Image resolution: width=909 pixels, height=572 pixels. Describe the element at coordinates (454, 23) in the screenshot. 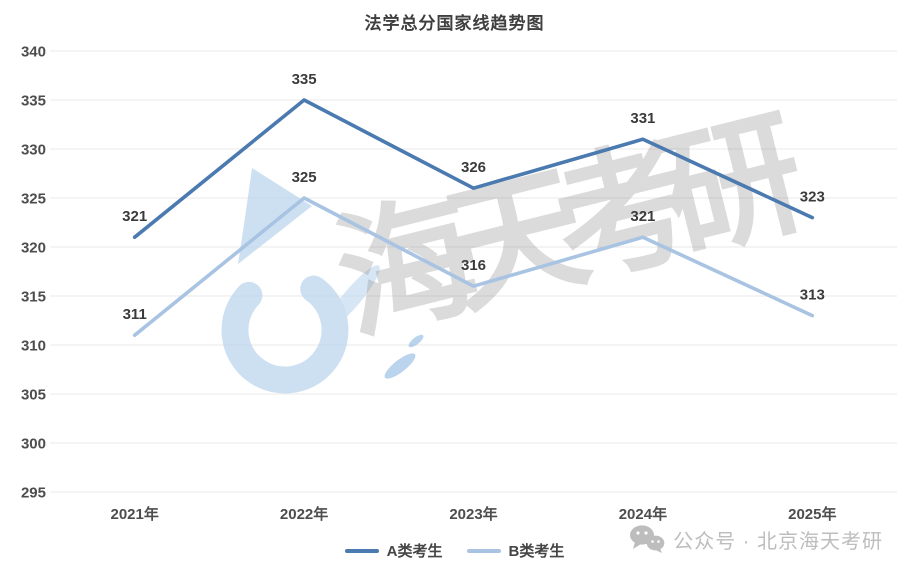

I see `chart-title: 法学总分国家线趋势图` at that location.